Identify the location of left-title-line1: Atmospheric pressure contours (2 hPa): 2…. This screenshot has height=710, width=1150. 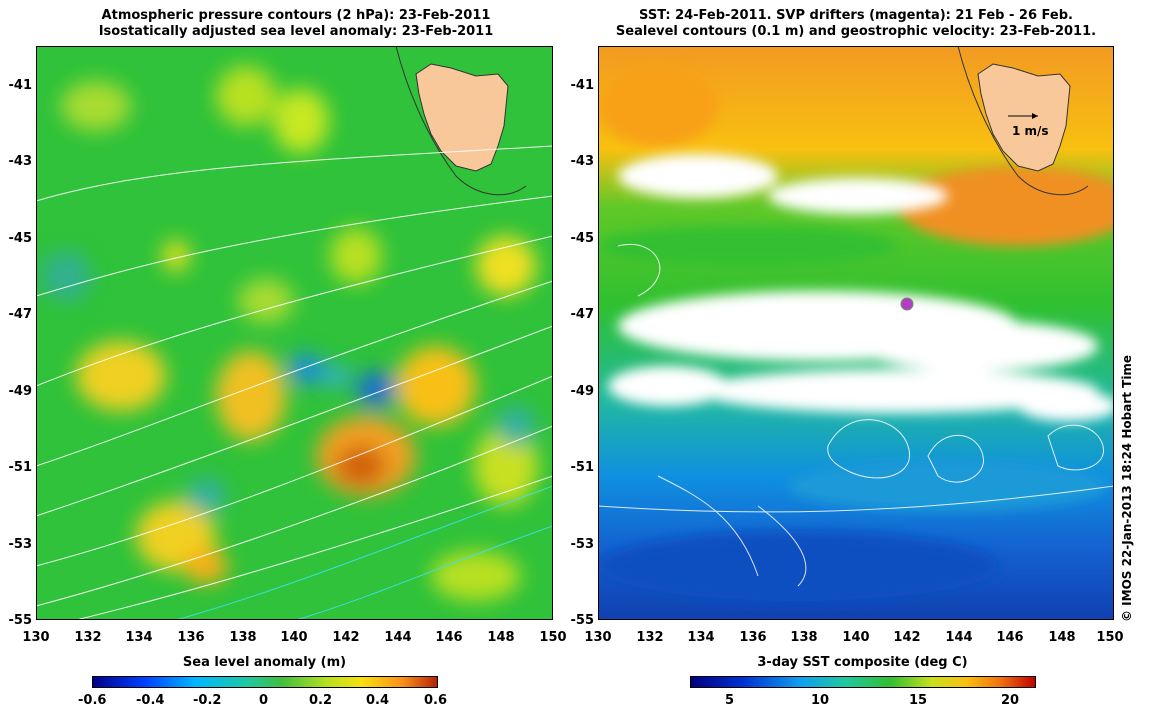
(296, 15).